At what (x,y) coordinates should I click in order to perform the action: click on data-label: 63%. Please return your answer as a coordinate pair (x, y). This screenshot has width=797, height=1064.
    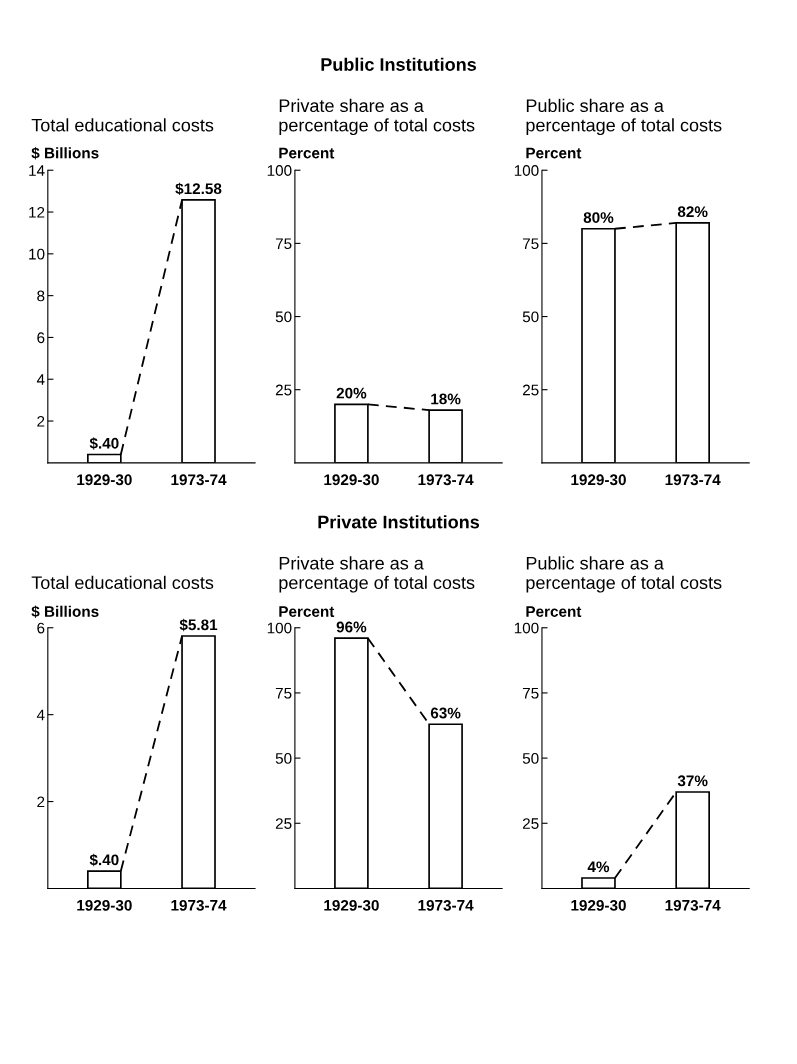
    Looking at the image, I should click on (445, 713).